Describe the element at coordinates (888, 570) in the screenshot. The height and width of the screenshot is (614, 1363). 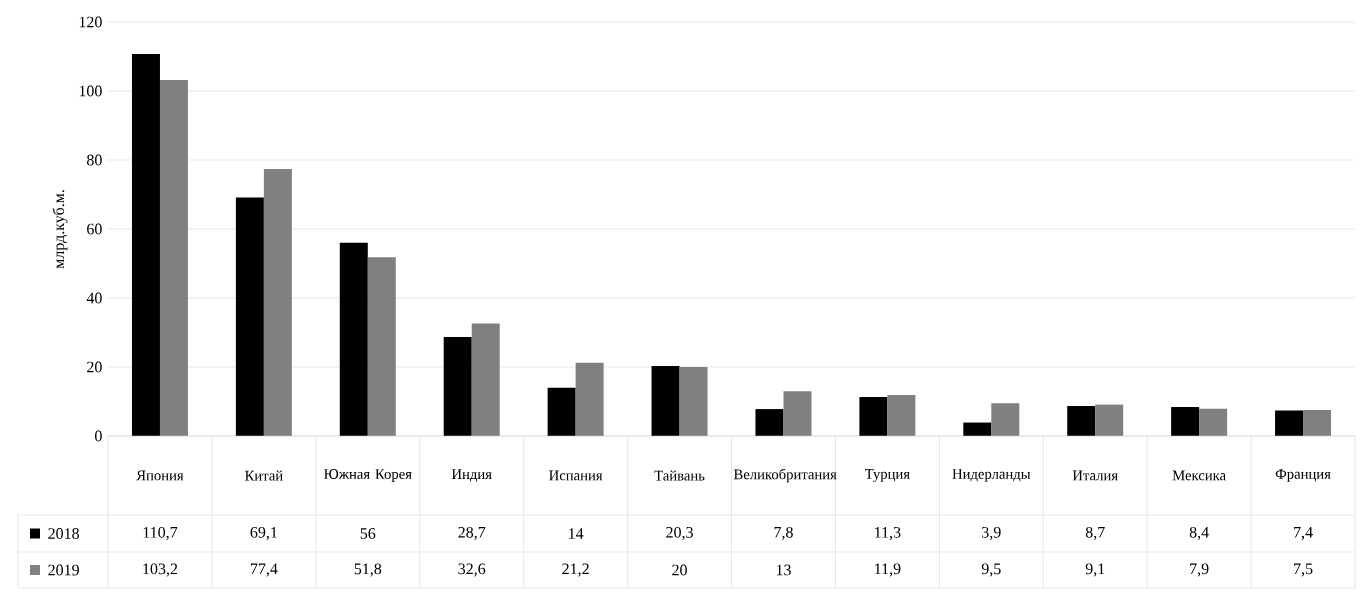
I see `data-label: 11,9` at that location.